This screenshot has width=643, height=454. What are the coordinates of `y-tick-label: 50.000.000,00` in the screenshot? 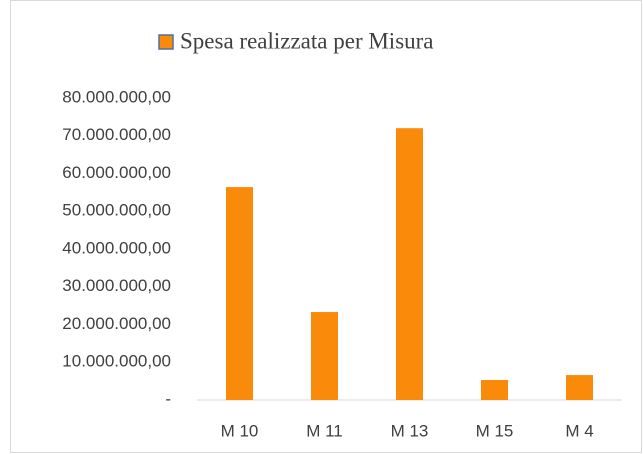 It's located at (116, 210).